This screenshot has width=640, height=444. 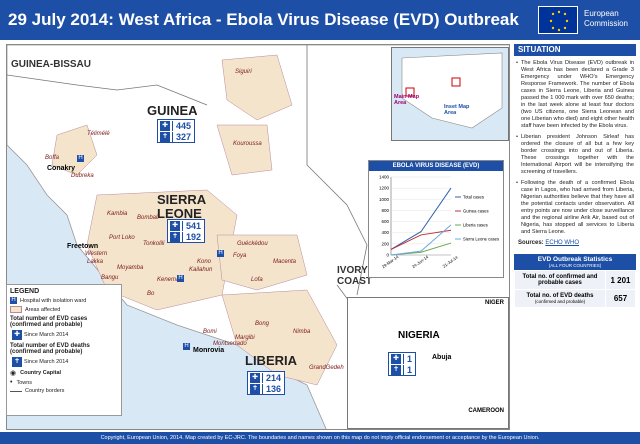 I want to click on stats-sierra-leone-deaths: 192, so click(x=193, y=236).